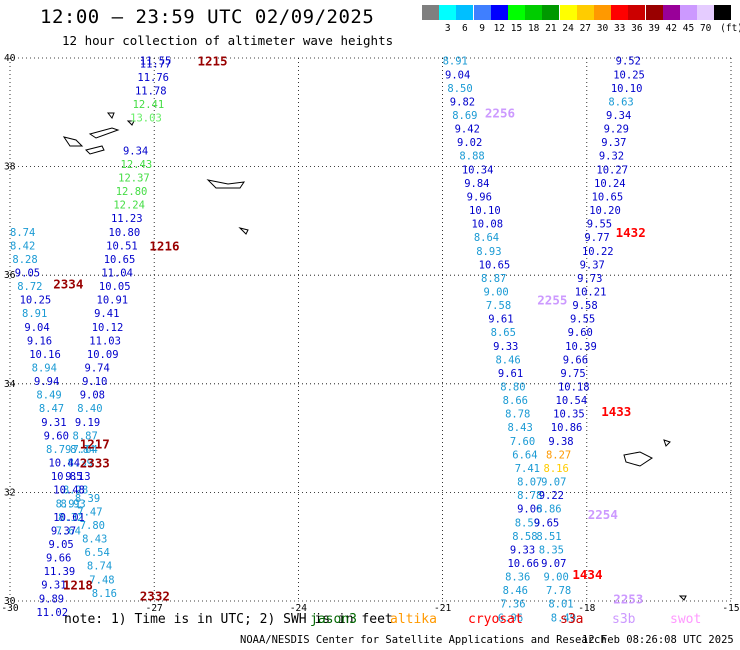  Describe the element at coordinates (24, 260) in the screenshot. I see `swh-value: 8.28` at that location.